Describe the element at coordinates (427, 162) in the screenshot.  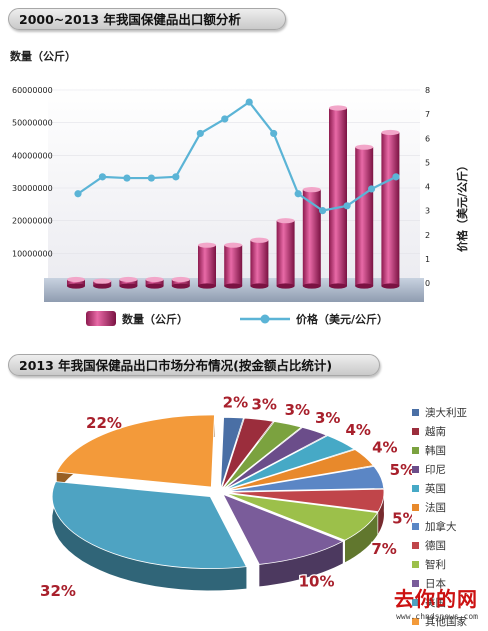
I see `y2-tick-label: 5` at that location.